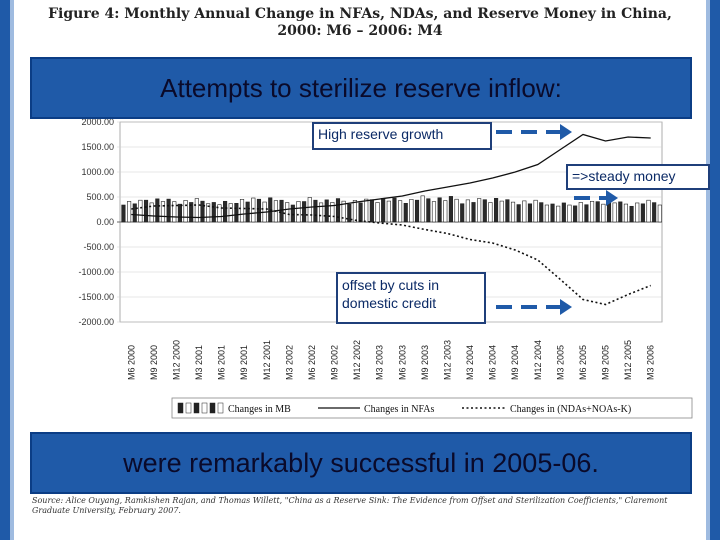  What do you see at coordinates (267, 360) in the screenshot?
I see `x-tick-label: M12 2001` at bounding box center [267, 360].